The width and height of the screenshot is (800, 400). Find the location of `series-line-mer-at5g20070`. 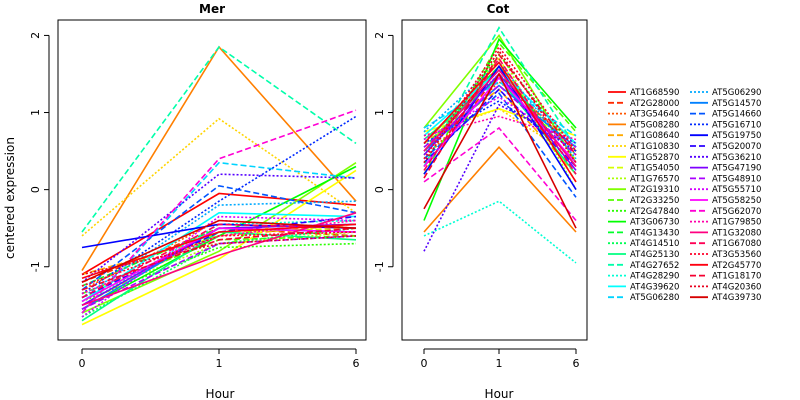

series-line-mer-at5g20070 is located at coordinates (219, 257).